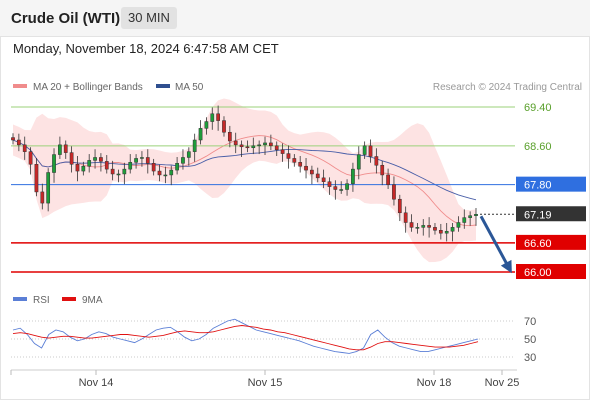  I want to click on time-label: Nov 25, so click(502, 383).